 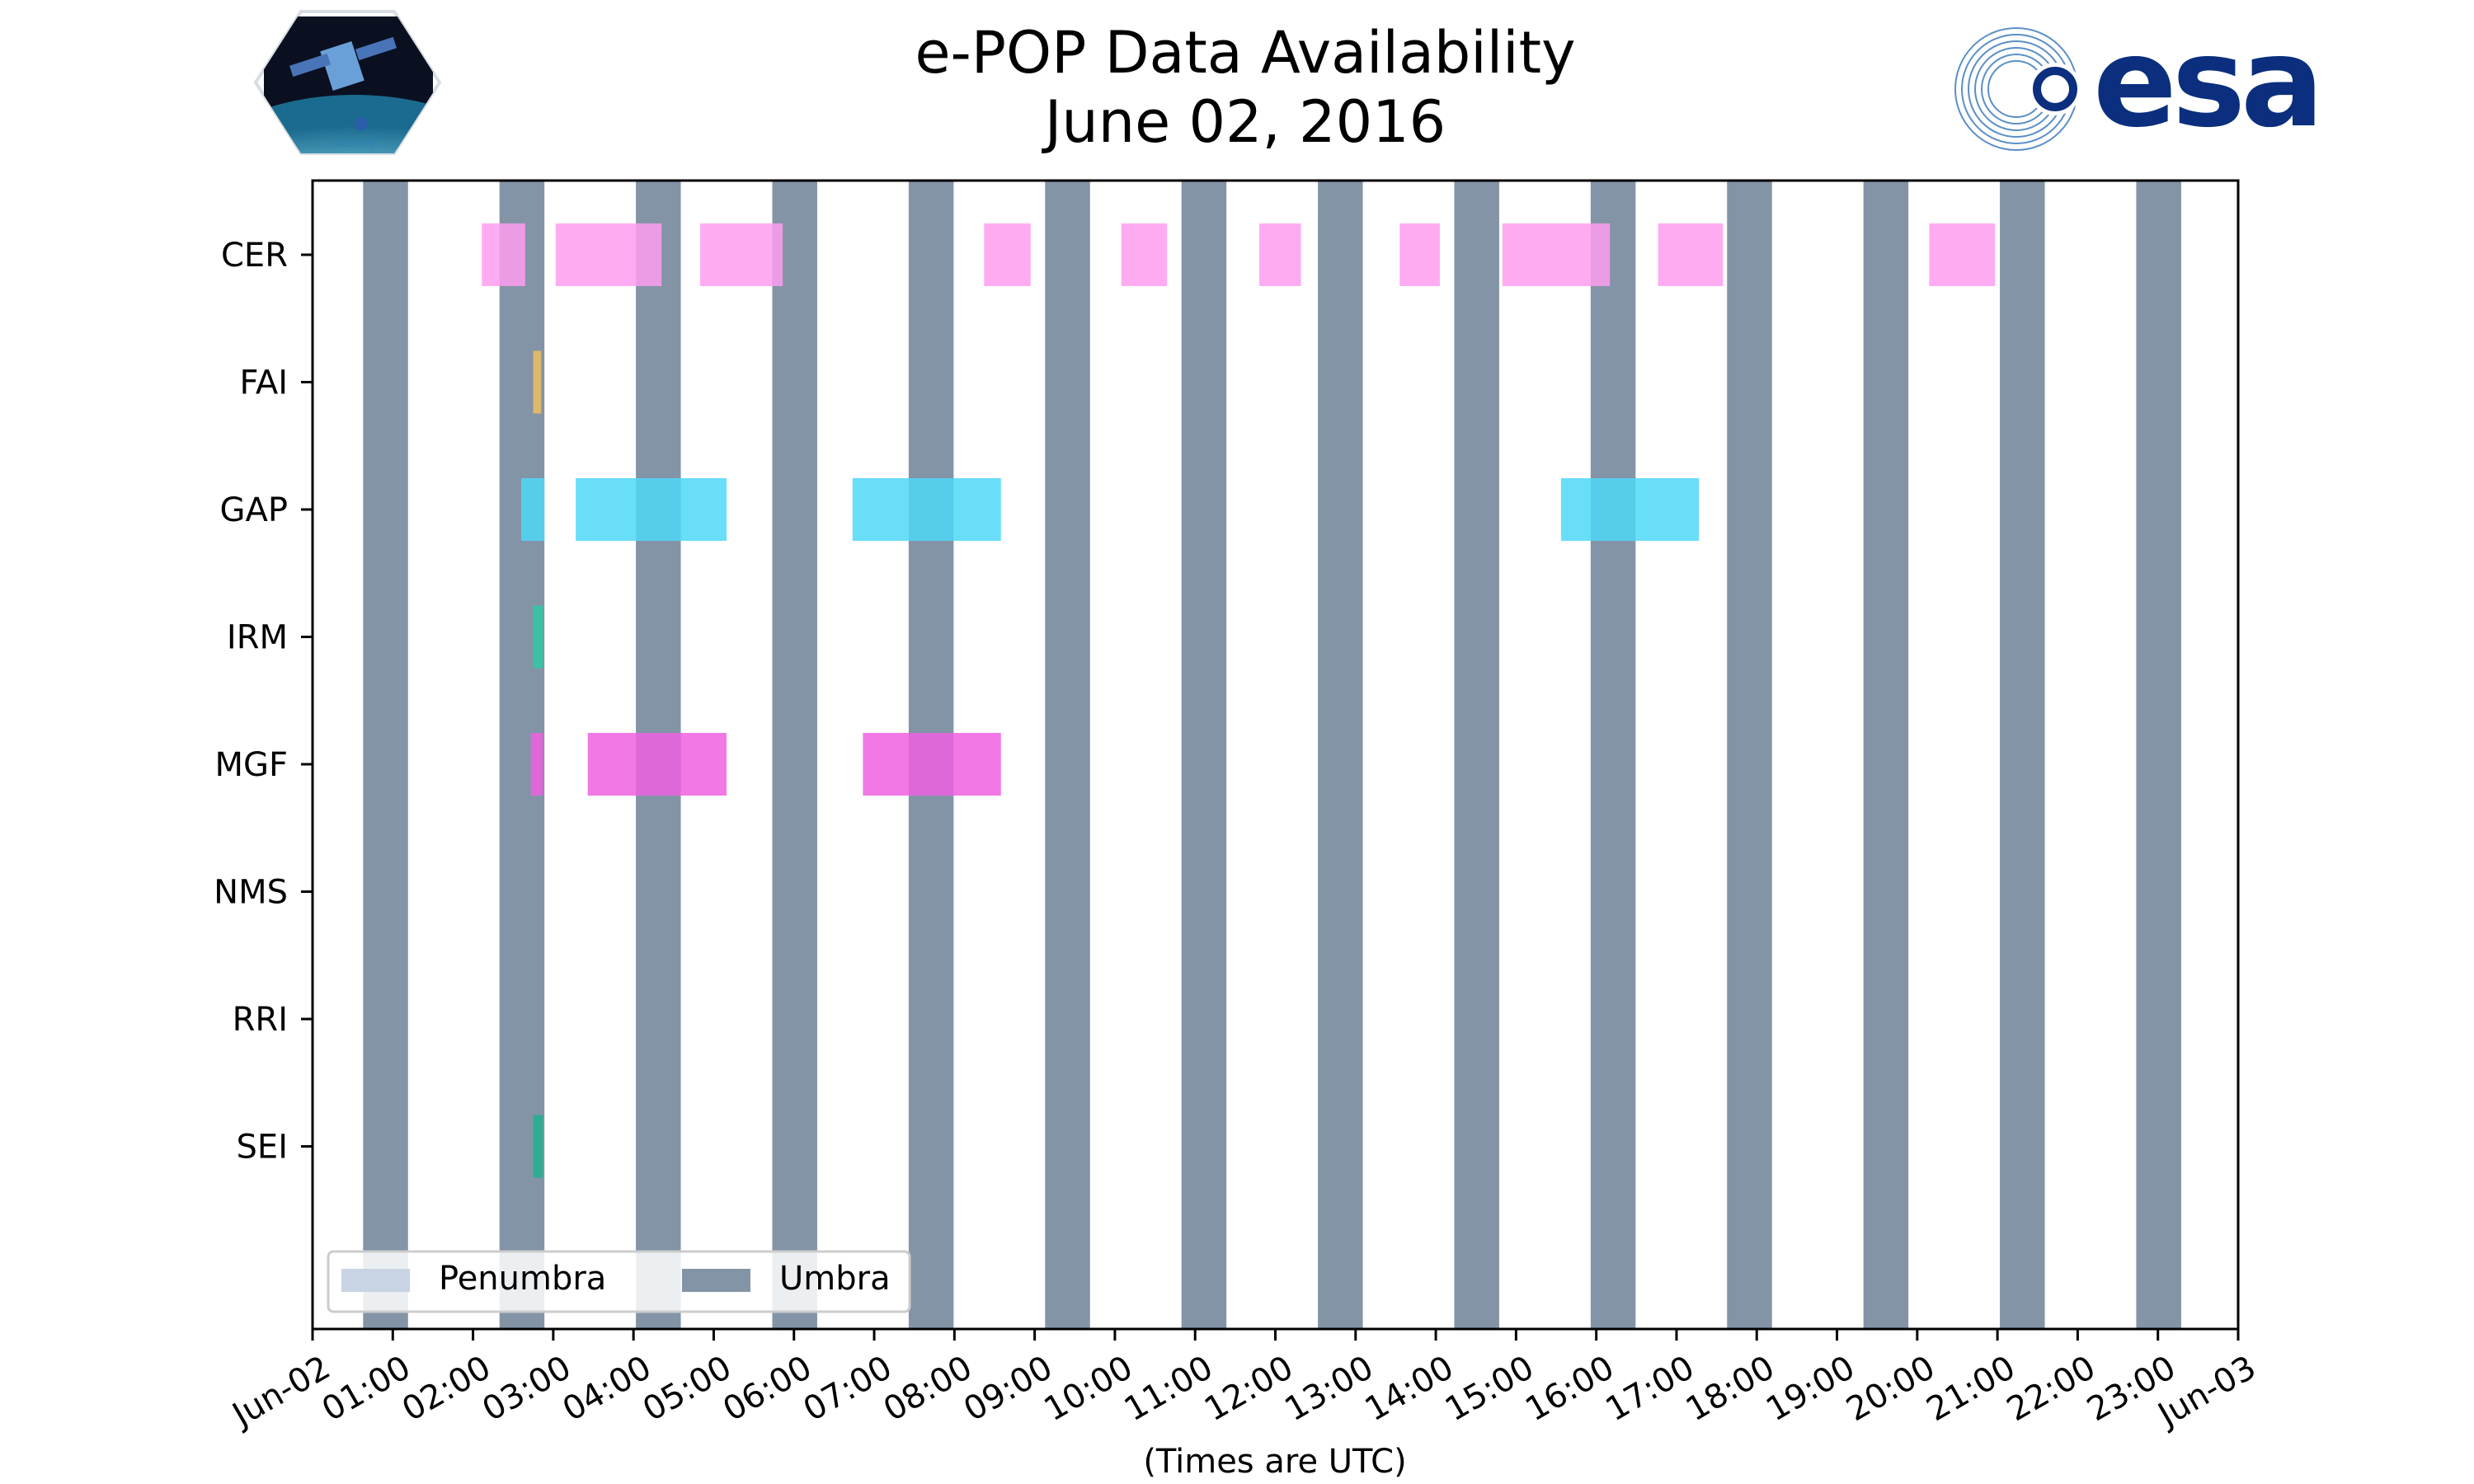 What do you see at coordinates (1890, 1389) in the screenshot?
I see `x-tick-label: 20:00` at bounding box center [1890, 1389].